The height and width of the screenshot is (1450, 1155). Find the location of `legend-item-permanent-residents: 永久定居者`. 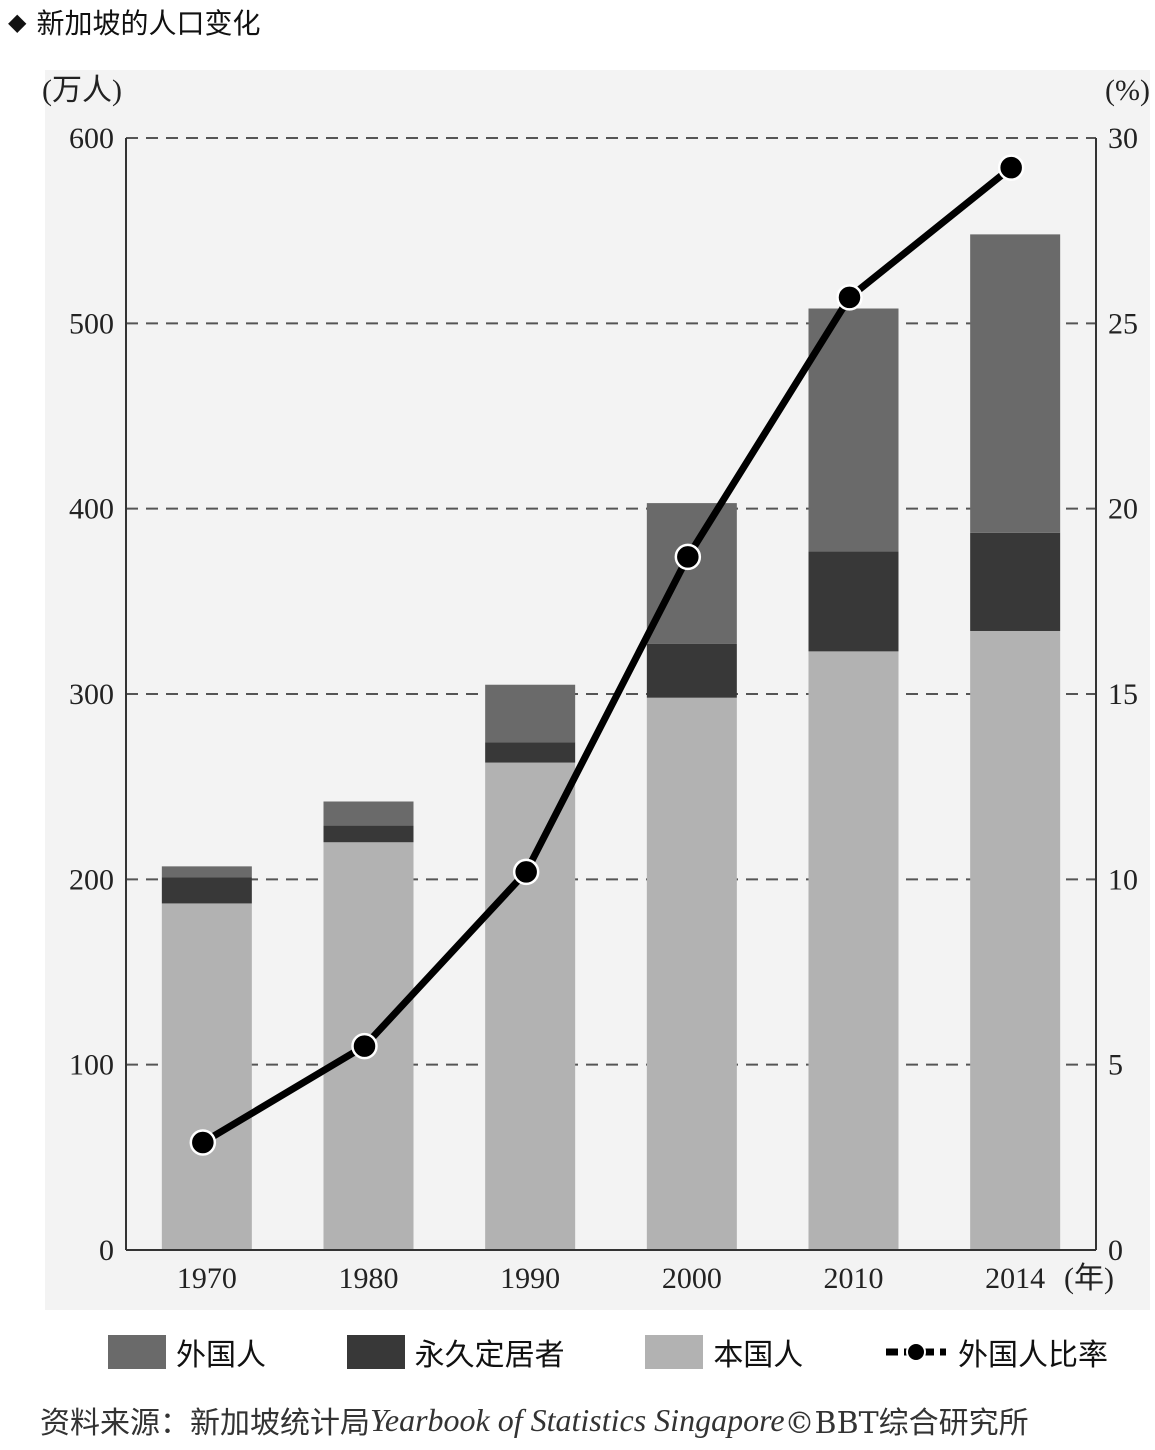

legend-item-permanent-residents: 永久定居者 is located at coordinates (455, 1352).